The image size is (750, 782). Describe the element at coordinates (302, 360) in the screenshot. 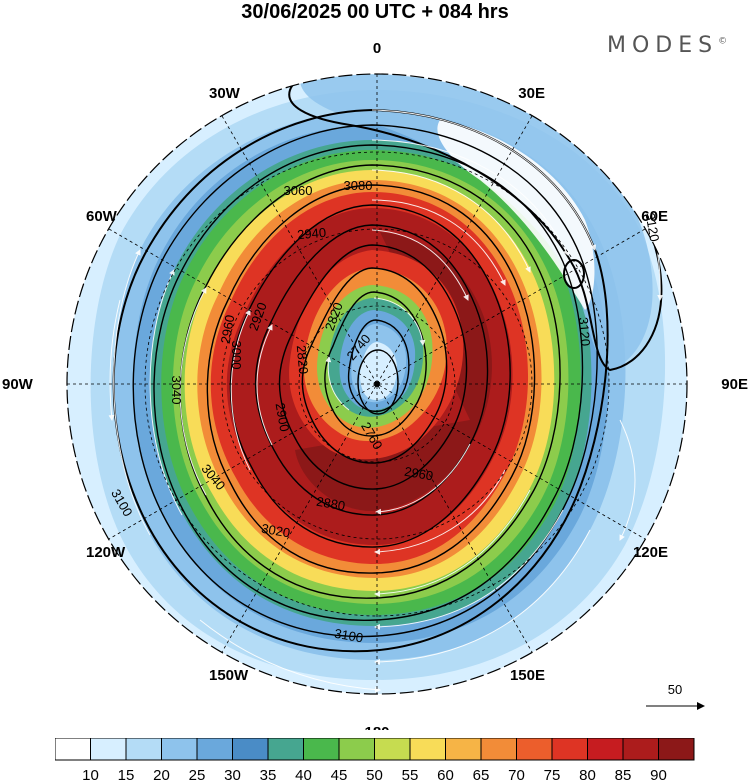

I see `contour-label: 2820` at that location.